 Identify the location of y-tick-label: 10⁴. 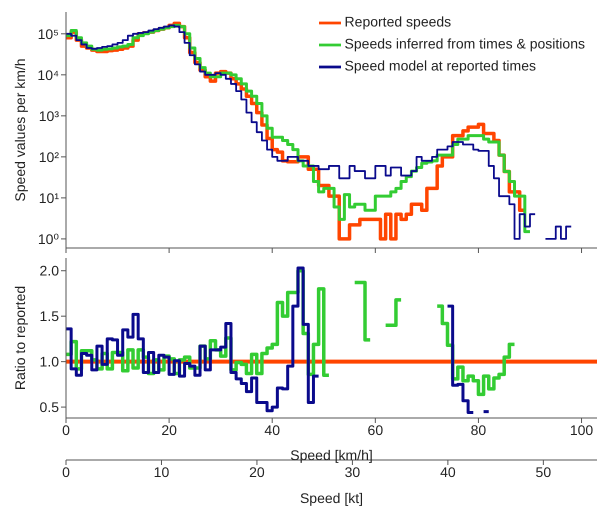
(48, 74).